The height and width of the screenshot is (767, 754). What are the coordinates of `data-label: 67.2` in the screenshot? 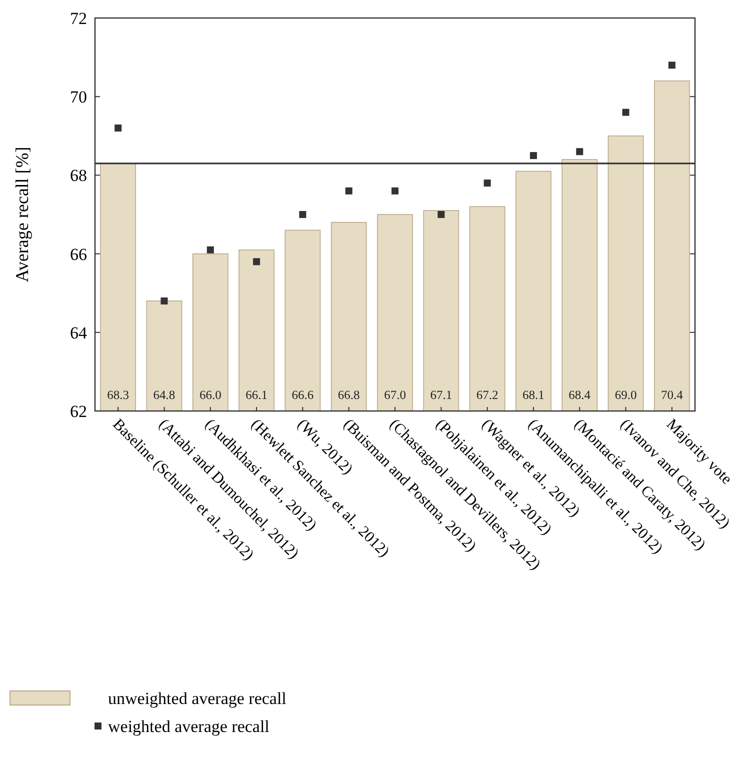 It's located at (487, 395).